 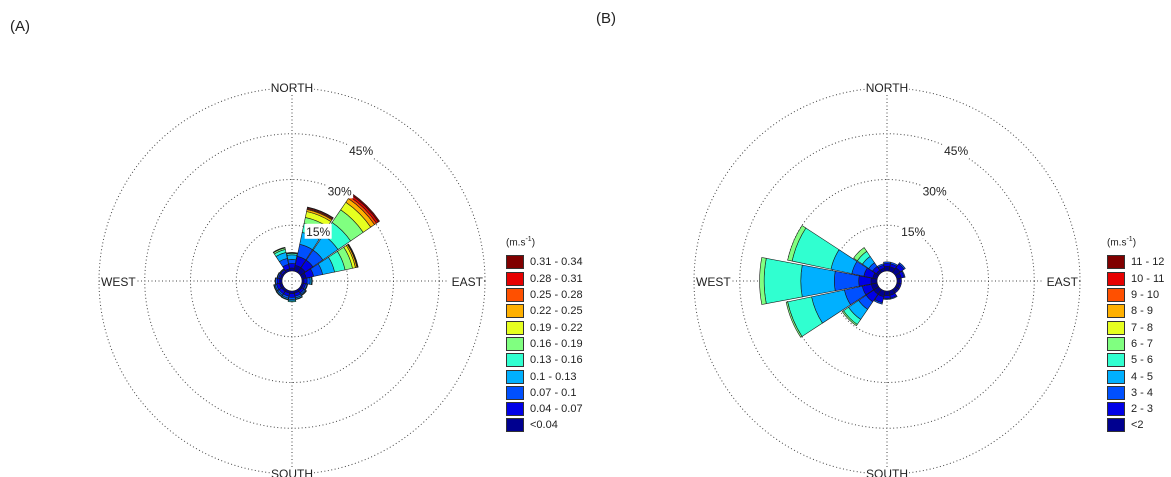 I want to click on compass-label-west: WEST, so click(x=713, y=282).